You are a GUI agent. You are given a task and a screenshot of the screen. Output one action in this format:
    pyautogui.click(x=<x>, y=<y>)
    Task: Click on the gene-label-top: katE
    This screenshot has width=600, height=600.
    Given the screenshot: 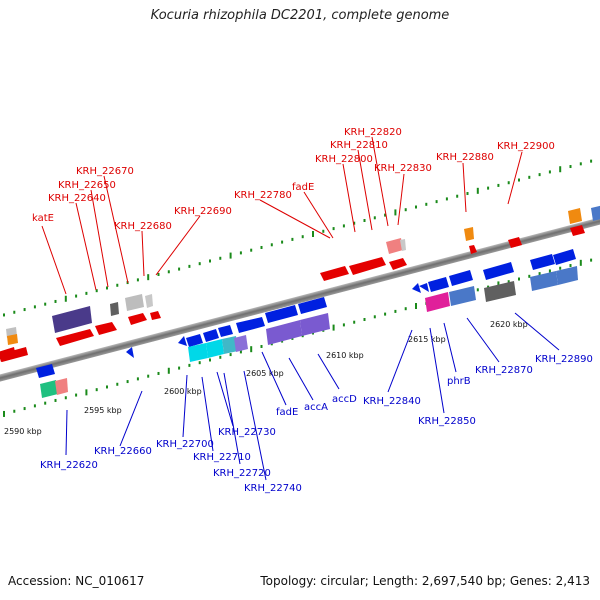 What is the action you would take?
    pyautogui.click(x=43, y=218)
    